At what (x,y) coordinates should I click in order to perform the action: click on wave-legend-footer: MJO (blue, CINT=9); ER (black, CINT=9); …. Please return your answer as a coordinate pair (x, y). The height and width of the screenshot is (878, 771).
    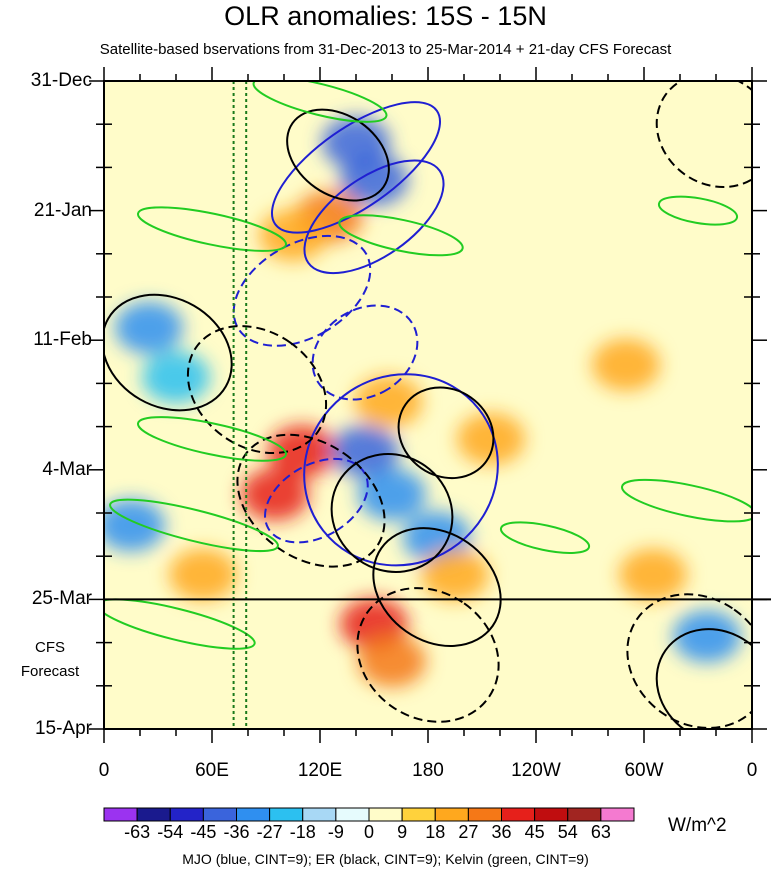
    Looking at the image, I should click on (385, 859).